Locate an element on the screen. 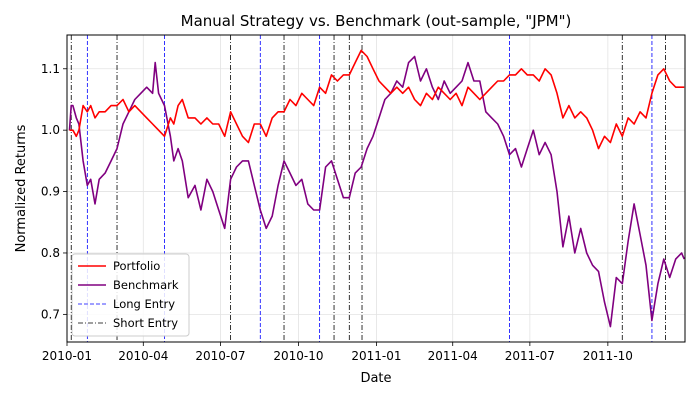  legend-label: Short Entry is located at coordinates (145, 323).